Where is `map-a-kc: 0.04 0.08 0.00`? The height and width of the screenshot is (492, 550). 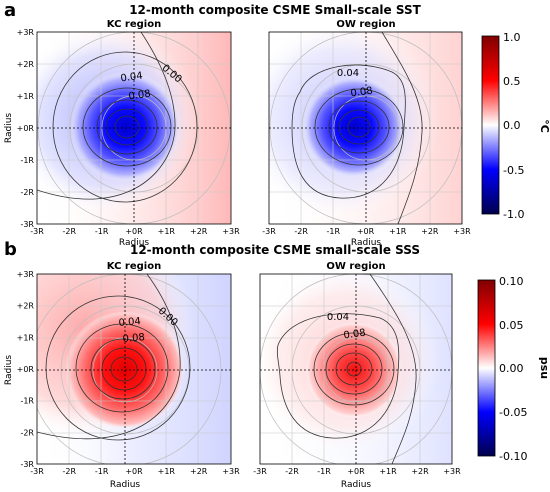 map-a-kc: 0.04 0.08 0.00 is located at coordinates (134, 128).